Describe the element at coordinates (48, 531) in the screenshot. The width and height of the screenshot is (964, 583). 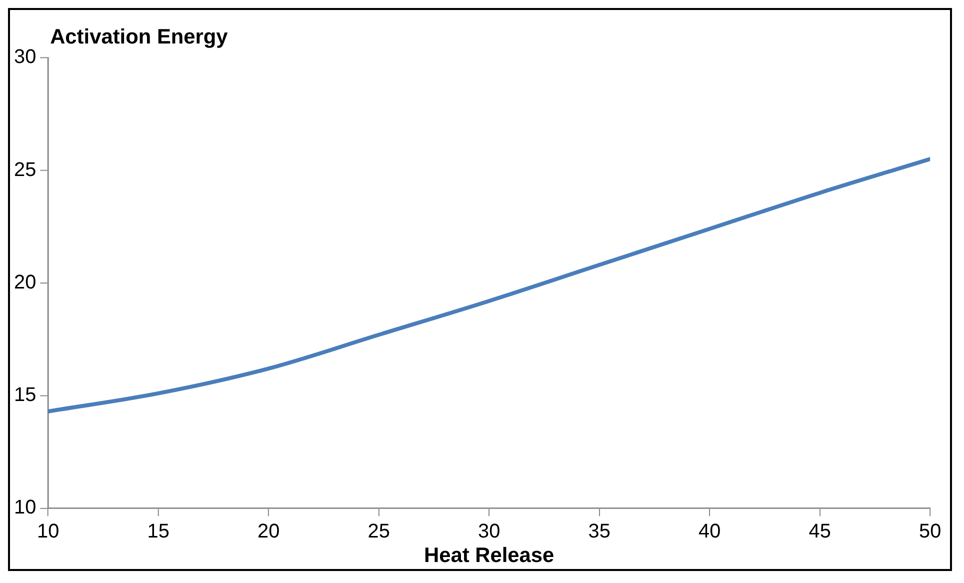
I see `x-tick-label: 10` at that location.